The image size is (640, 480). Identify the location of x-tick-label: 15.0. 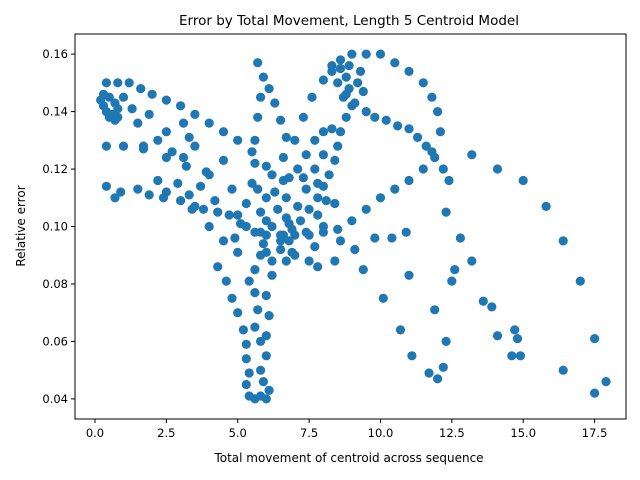
(523, 433).